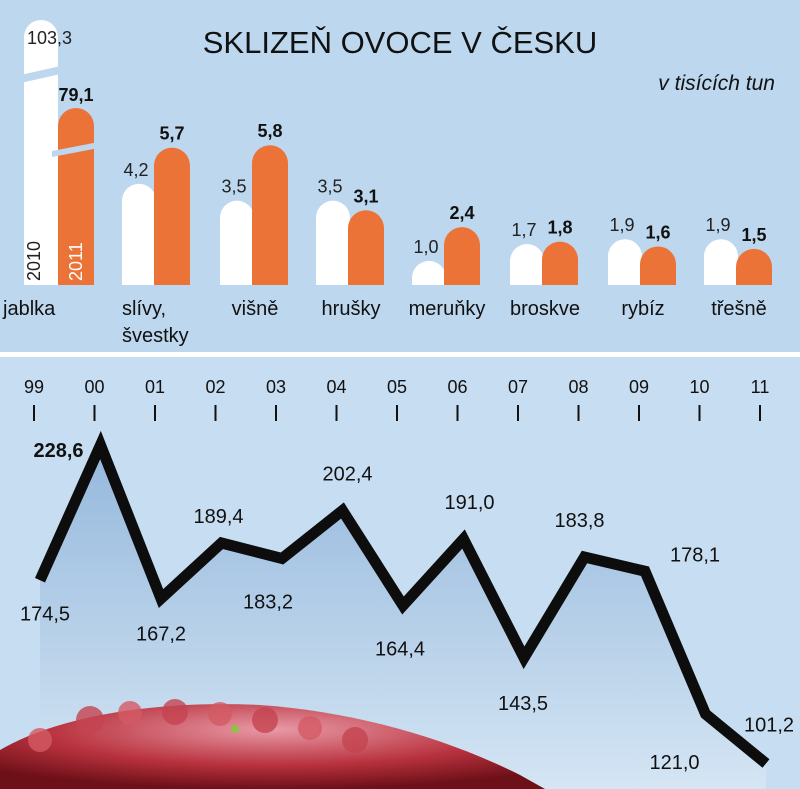 Image resolution: width=800 pixels, height=789 pixels. Describe the element at coordinates (523, 230) in the screenshot. I see `bar-2010-label: 1,7` at that location.